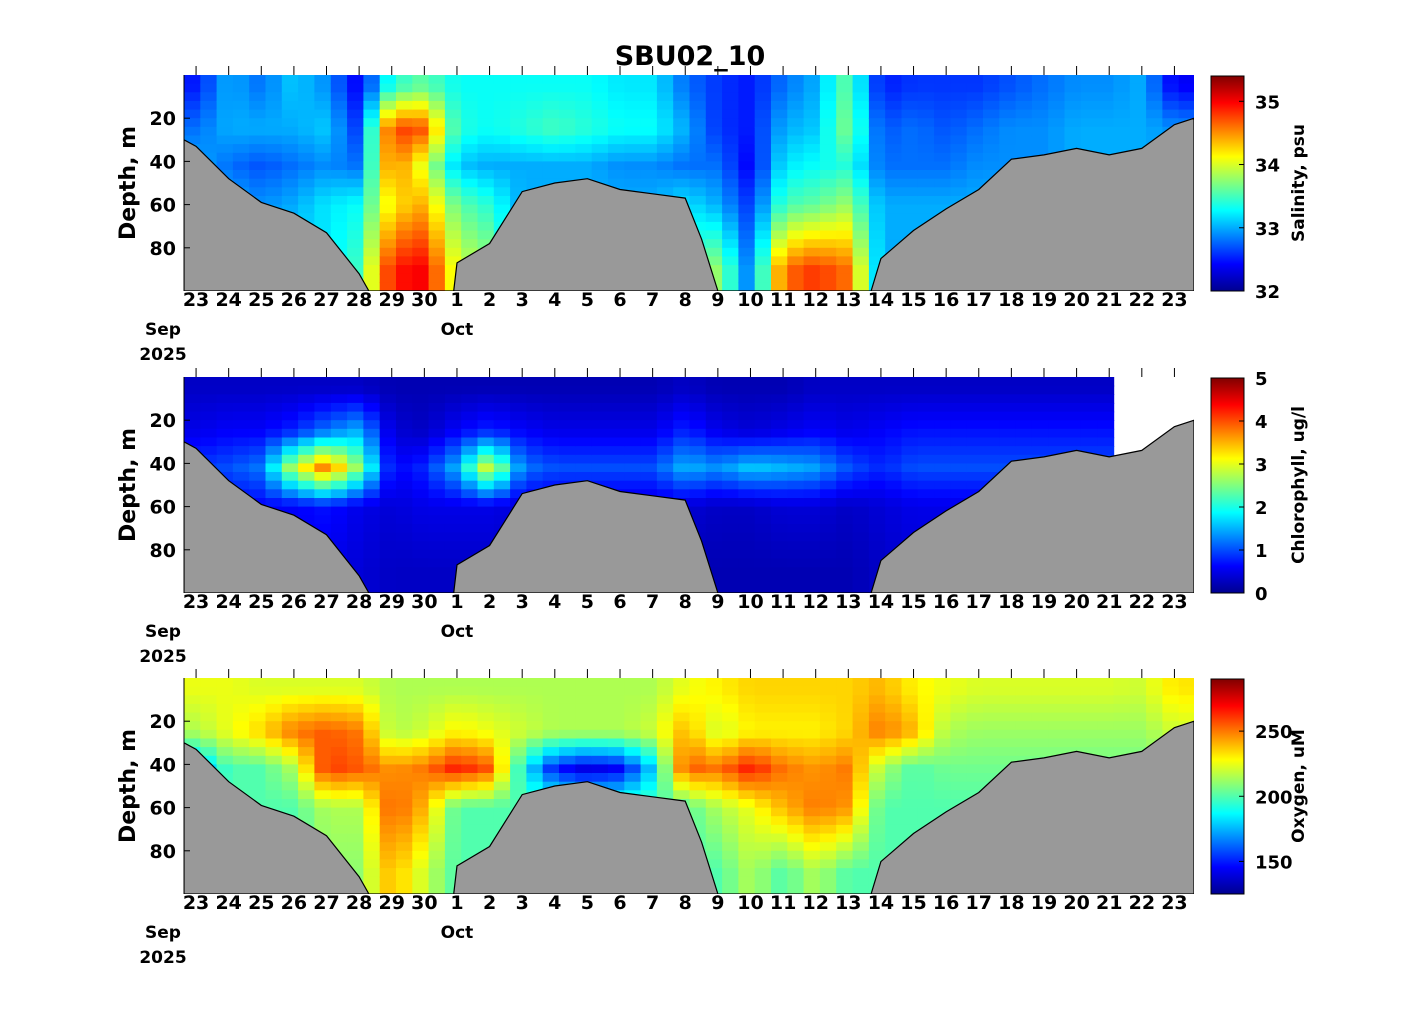  Describe the element at coordinates (619, 903) in the screenshot. I see `x-tick-label: 6` at that location.